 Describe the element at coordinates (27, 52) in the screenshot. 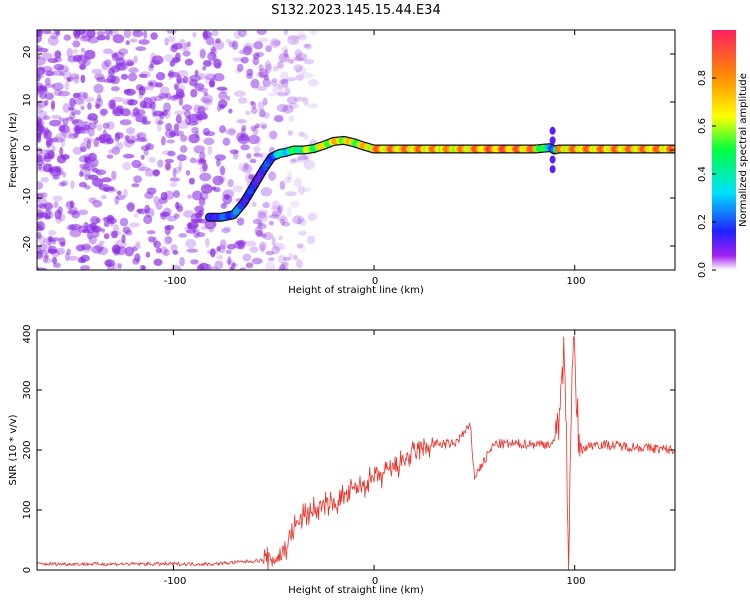

I see `y-tick-label: 20` at that location.